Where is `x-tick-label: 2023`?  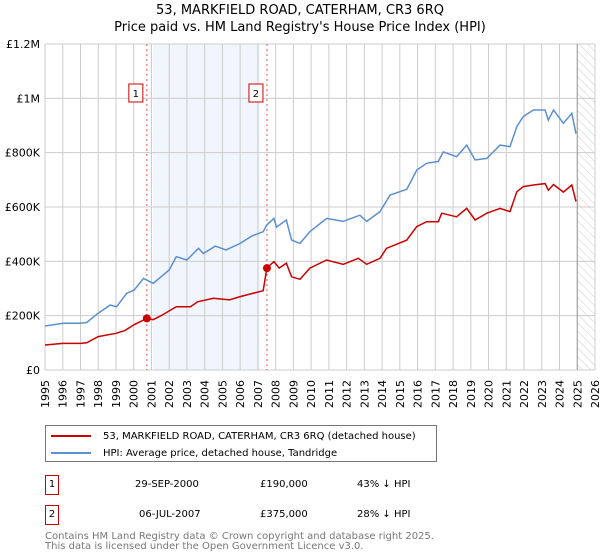
x-tick-label: 2023 is located at coordinates (542, 394).